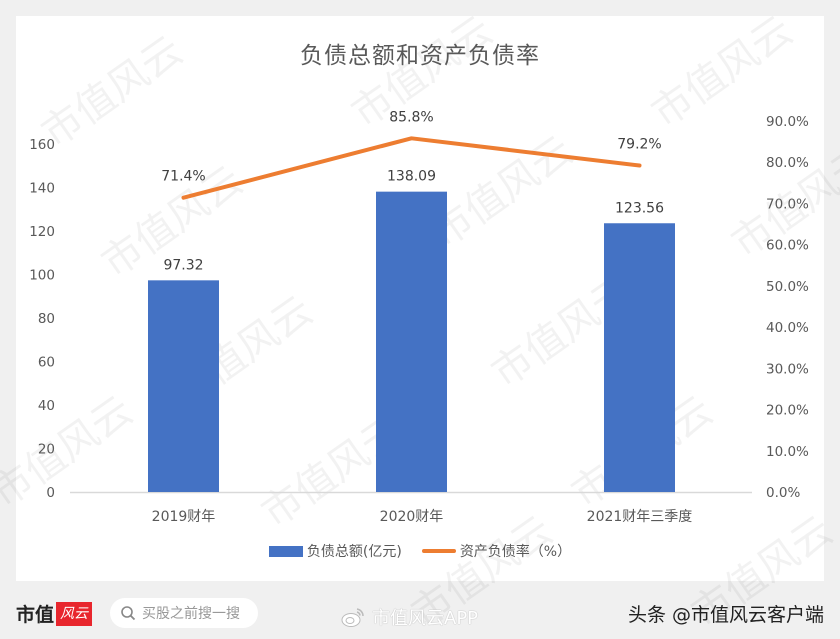 The height and width of the screenshot is (639, 840). I want to click on line-data-label: 71.4%, so click(183, 177).